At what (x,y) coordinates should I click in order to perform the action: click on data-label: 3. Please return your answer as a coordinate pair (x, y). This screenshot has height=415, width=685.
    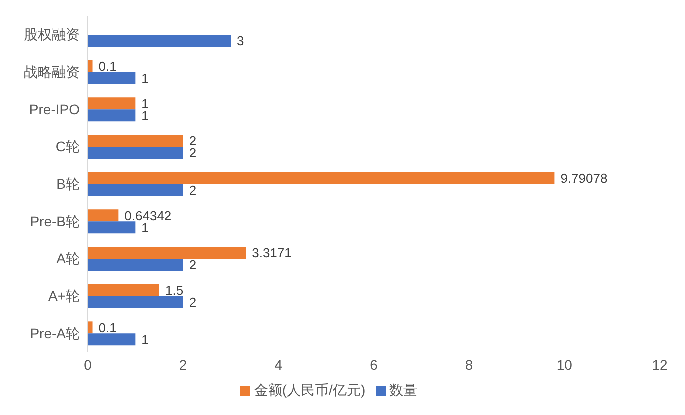
    Looking at the image, I should click on (240, 41).